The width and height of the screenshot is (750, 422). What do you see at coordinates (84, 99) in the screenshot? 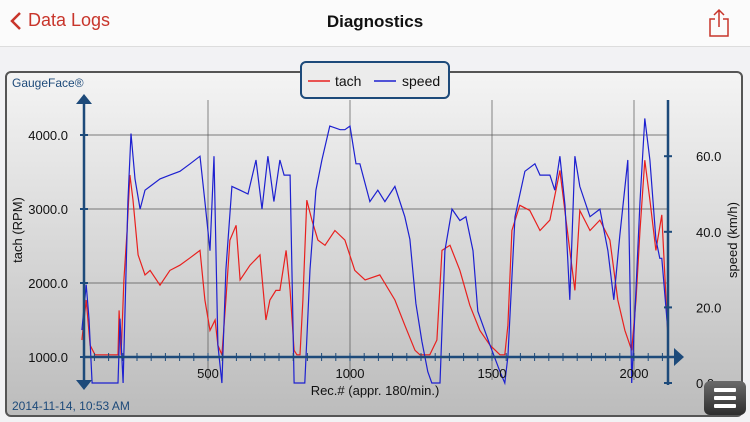
I see `y-axis-arrow-up` at bounding box center [84, 99].